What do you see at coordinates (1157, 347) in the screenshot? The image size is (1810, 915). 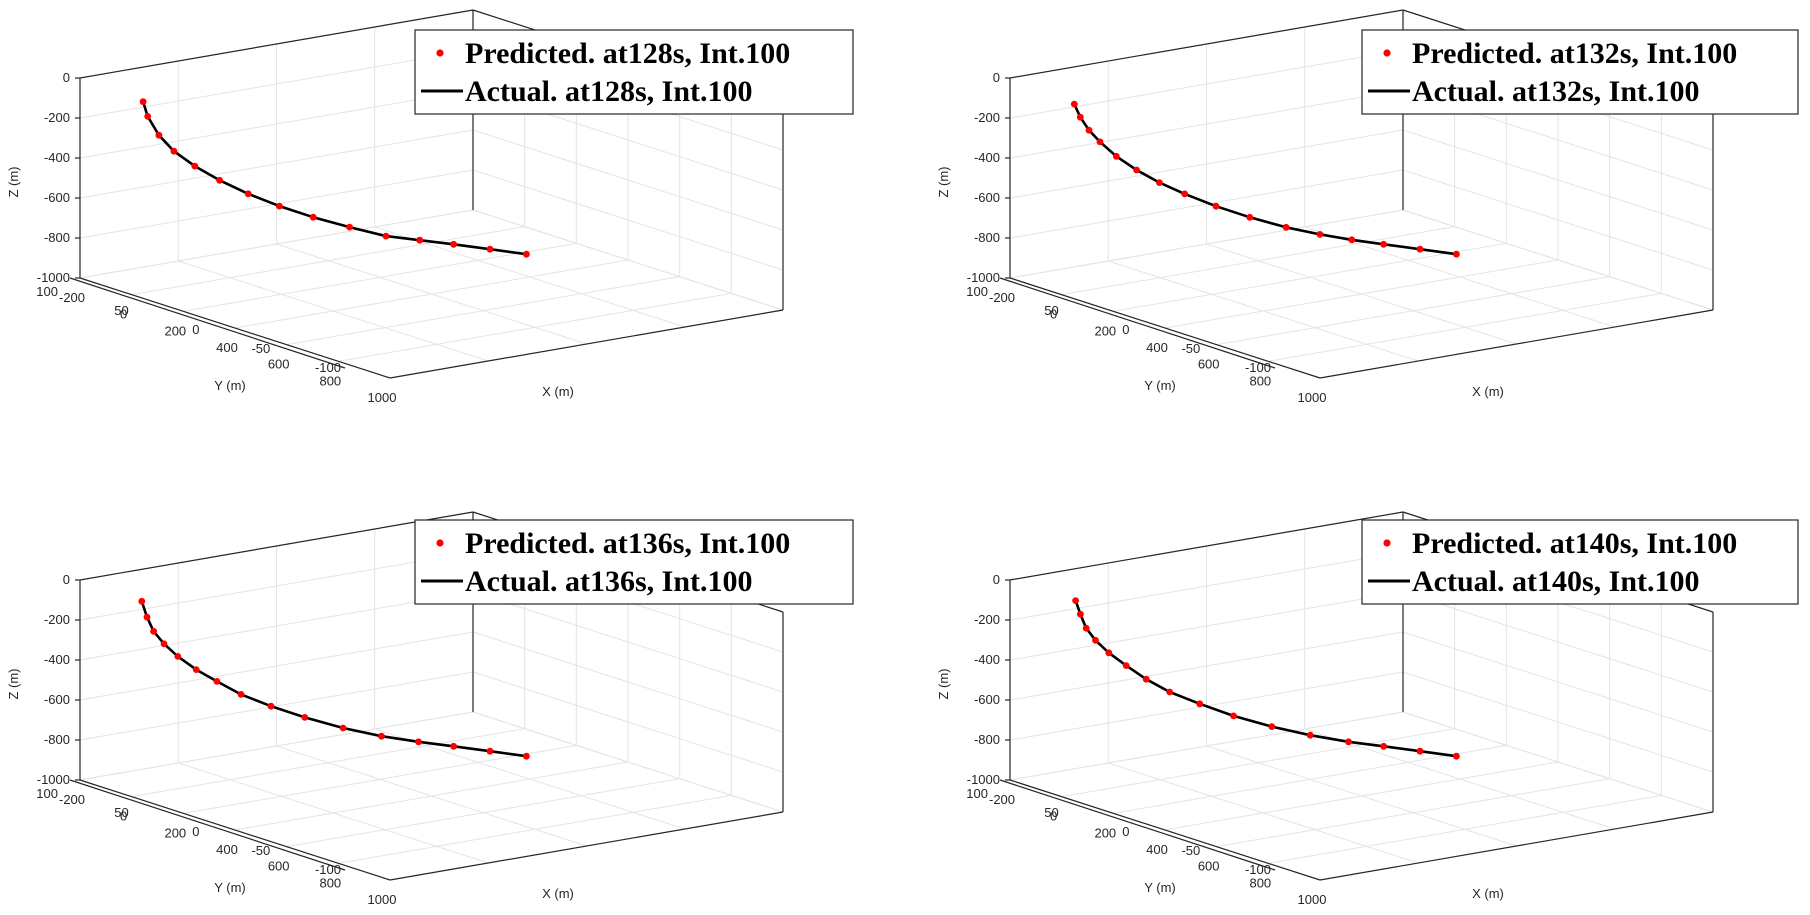 I see `x-tick-label: 400` at bounding box center [1157, 347].